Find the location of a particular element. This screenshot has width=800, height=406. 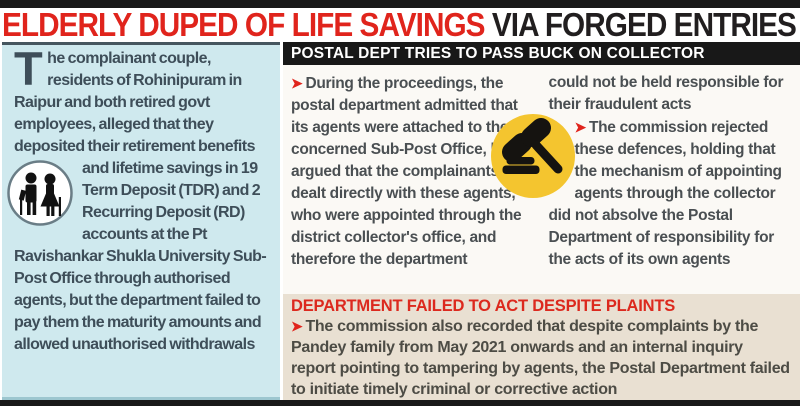

top-border-bar is located at coordinates (400, 4).